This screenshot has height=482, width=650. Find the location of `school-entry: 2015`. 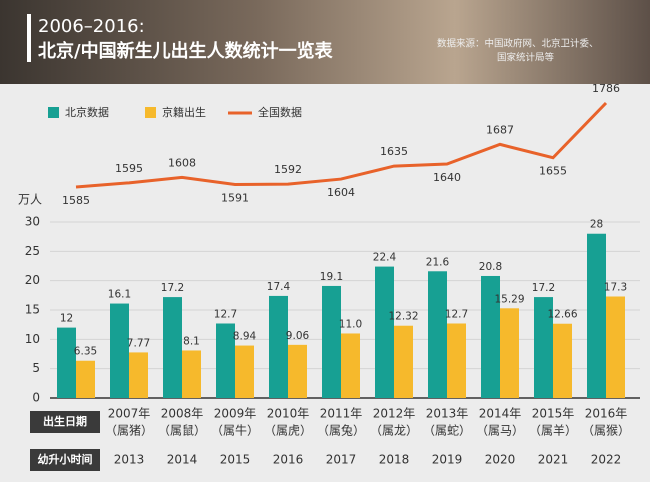

school-entry: 2015 is located at coordinates (235, 460).